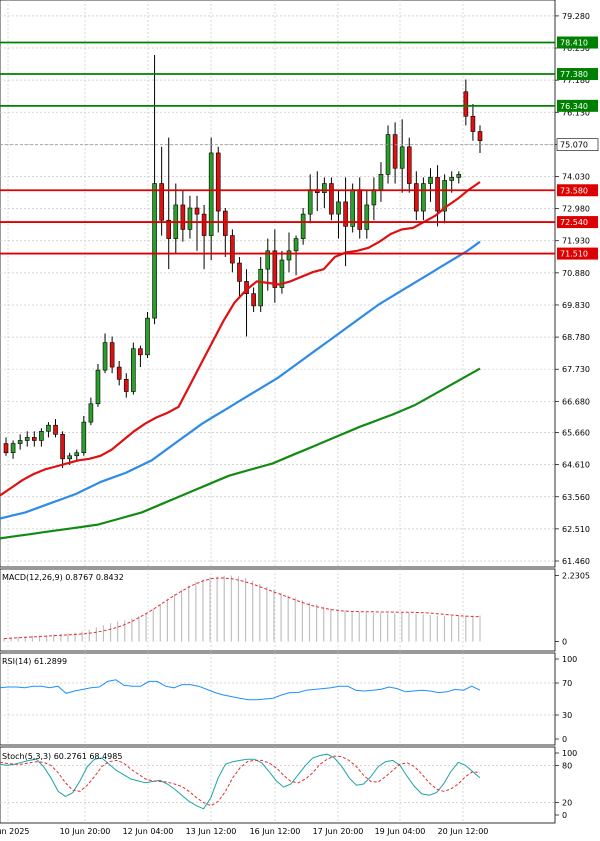 This screenshot has height=841, width=600. What do you see at coordinates (242, 608) in the screenshot?
I see `macd-signal-line` at bounding box center [242, 608].